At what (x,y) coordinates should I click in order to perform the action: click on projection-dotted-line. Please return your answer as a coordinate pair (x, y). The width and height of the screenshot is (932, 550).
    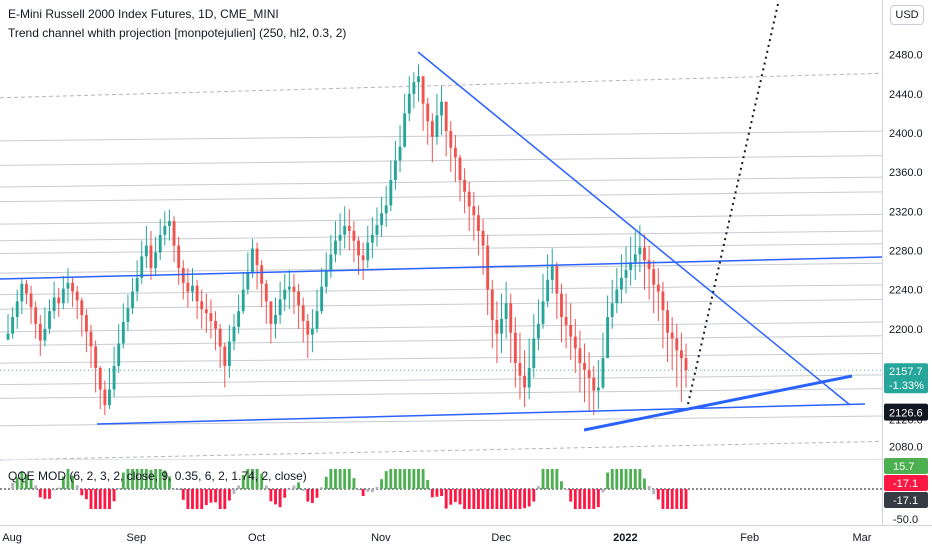
    Looking at the image, I should click on (733, 204).